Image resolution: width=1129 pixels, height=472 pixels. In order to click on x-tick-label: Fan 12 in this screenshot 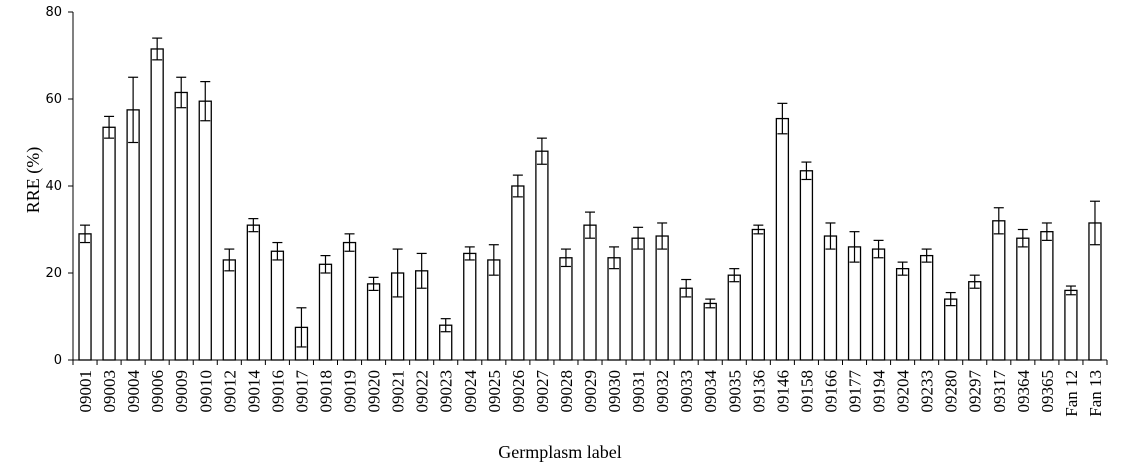, I will do `click(1071, 393)`.